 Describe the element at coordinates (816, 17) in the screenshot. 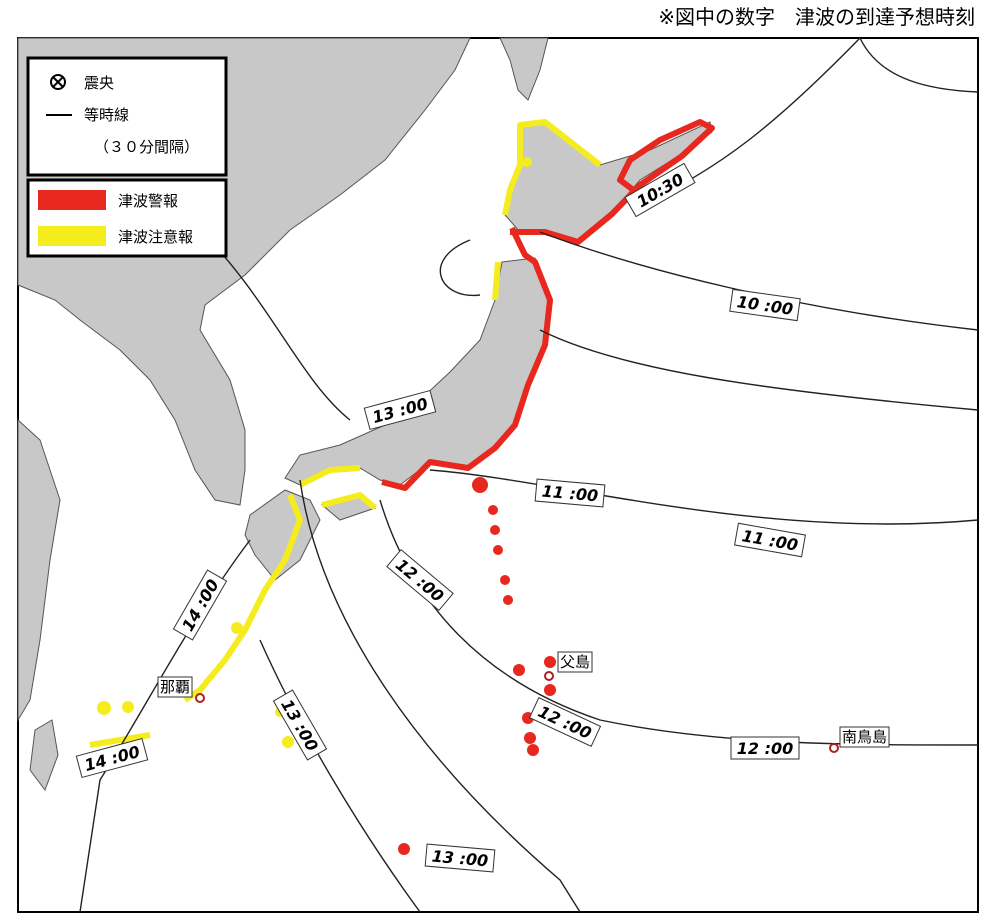

I see `map-note: ※図中の数字 津波の到達予想時刻` at that location.